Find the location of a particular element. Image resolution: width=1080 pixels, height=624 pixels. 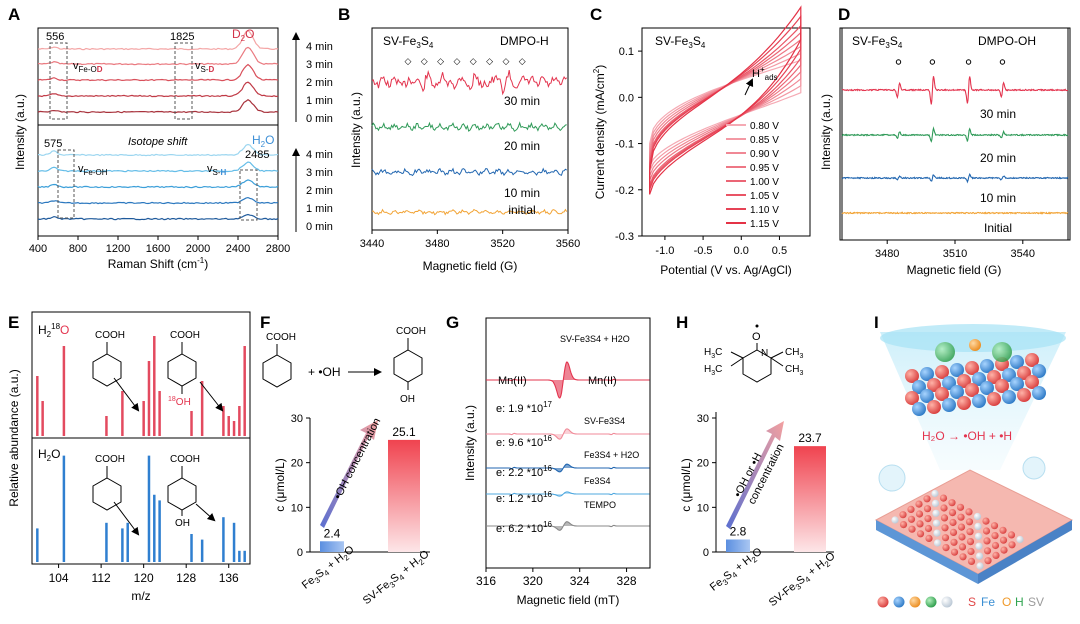

molecule-f-hydroxy is located at coordinates (408, 364).